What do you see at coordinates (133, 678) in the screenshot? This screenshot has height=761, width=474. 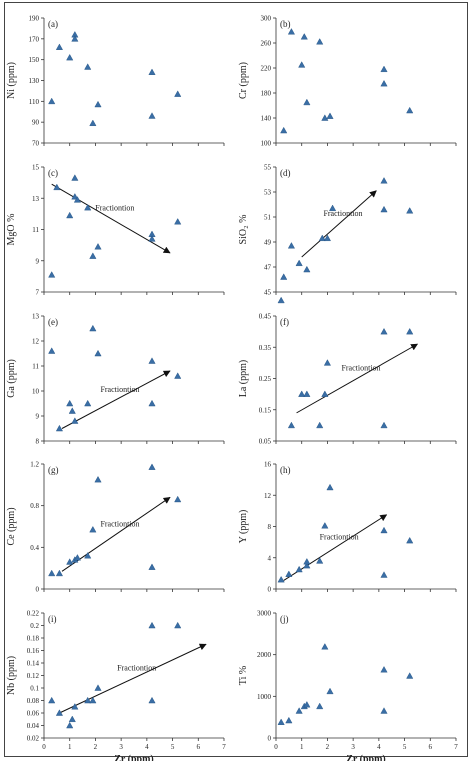 I see `panel-i-trend-arrow` at bounding box center [133, 678].